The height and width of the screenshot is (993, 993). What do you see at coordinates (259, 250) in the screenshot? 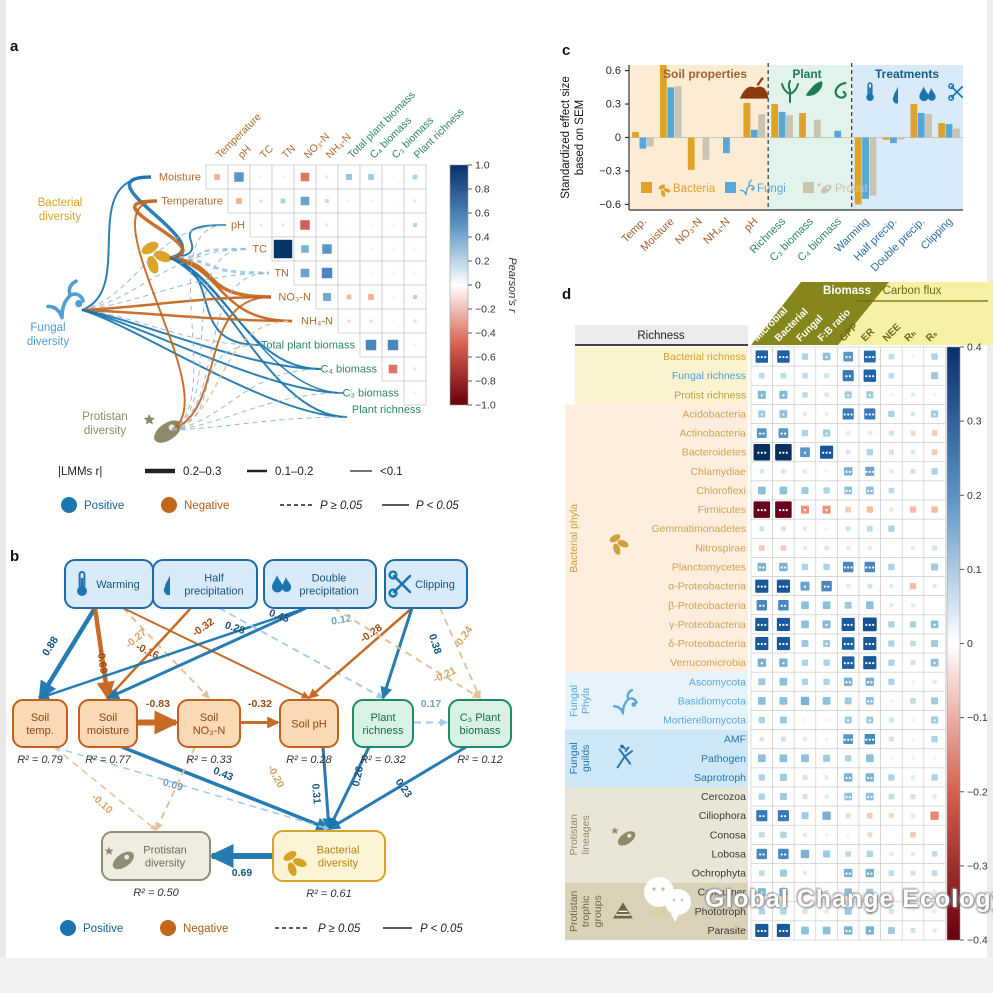
I see `matrix-row-label: TC` at bounding box center [259, 250].